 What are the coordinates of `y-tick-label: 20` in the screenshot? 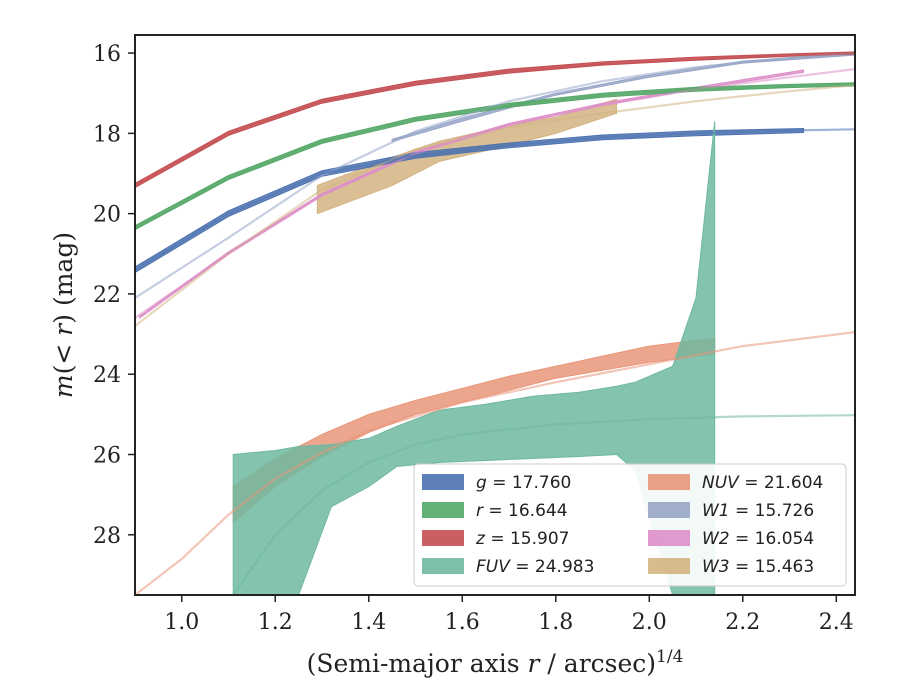 It's located at (107, 215).